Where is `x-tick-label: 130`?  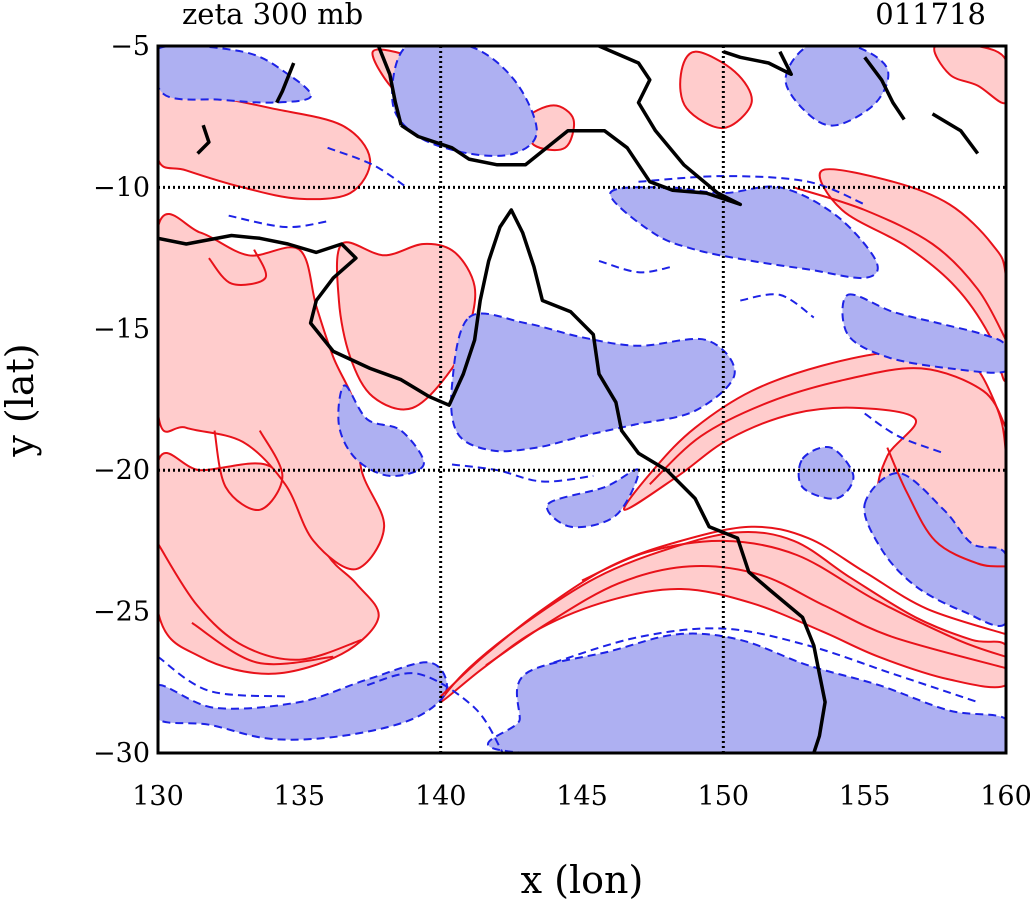 x-tick-label: 130 is located at coordinates (158, 796).